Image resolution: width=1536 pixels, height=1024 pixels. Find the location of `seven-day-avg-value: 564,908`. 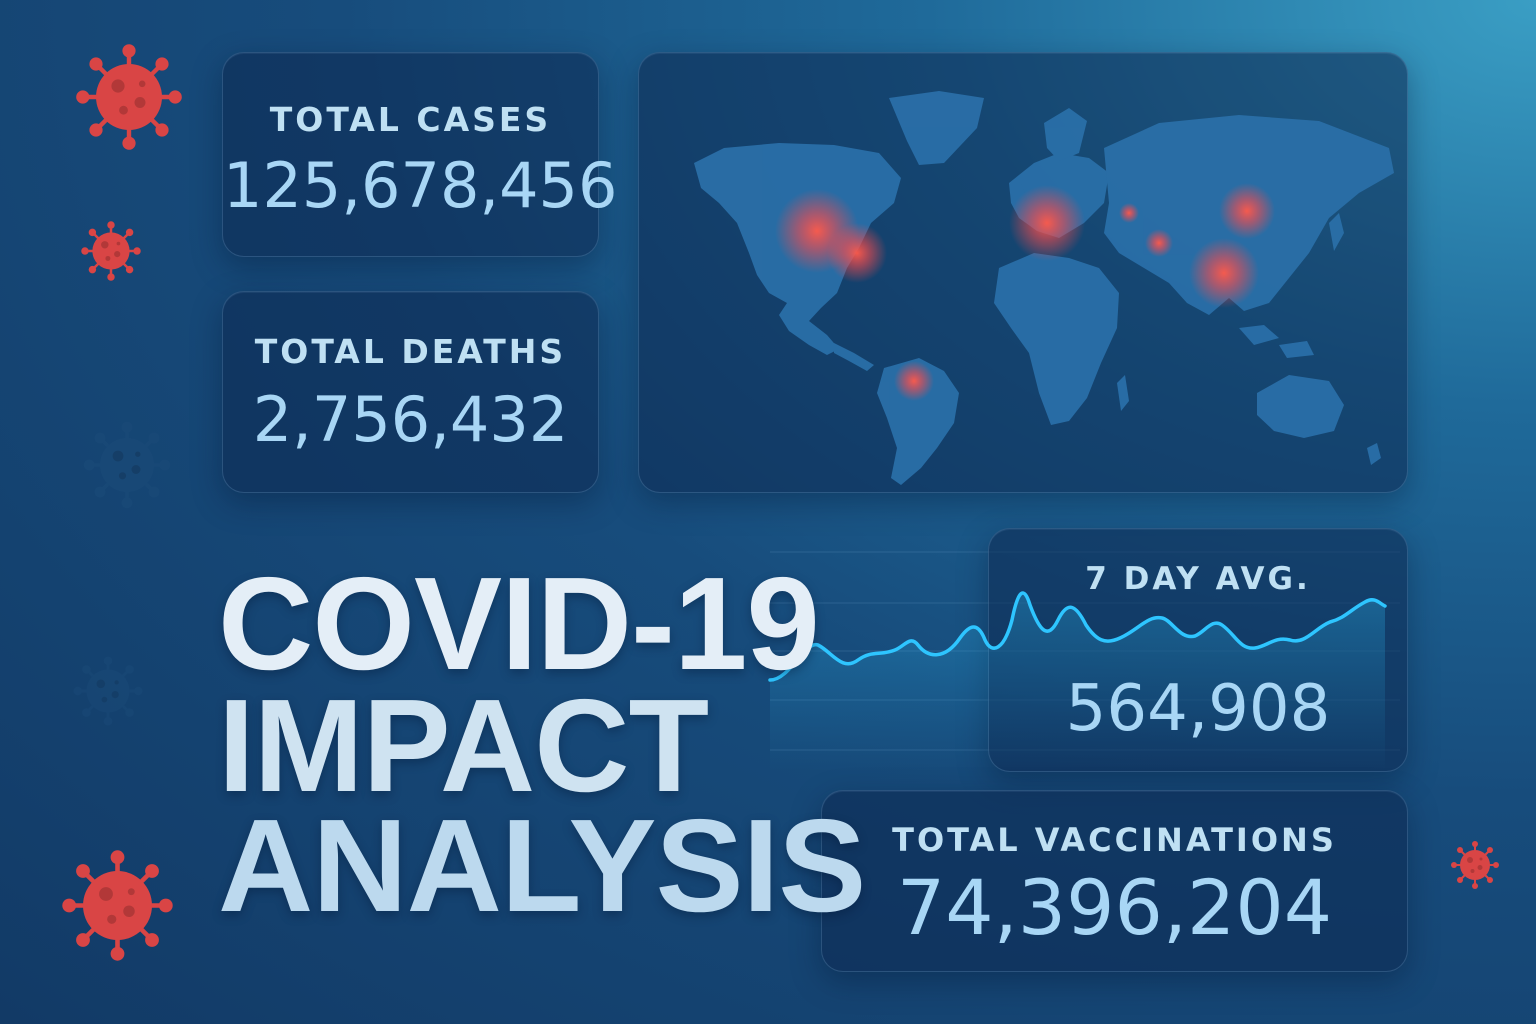

seven-day-avg-value: 564,908 is located at coordinates (1198, 709).